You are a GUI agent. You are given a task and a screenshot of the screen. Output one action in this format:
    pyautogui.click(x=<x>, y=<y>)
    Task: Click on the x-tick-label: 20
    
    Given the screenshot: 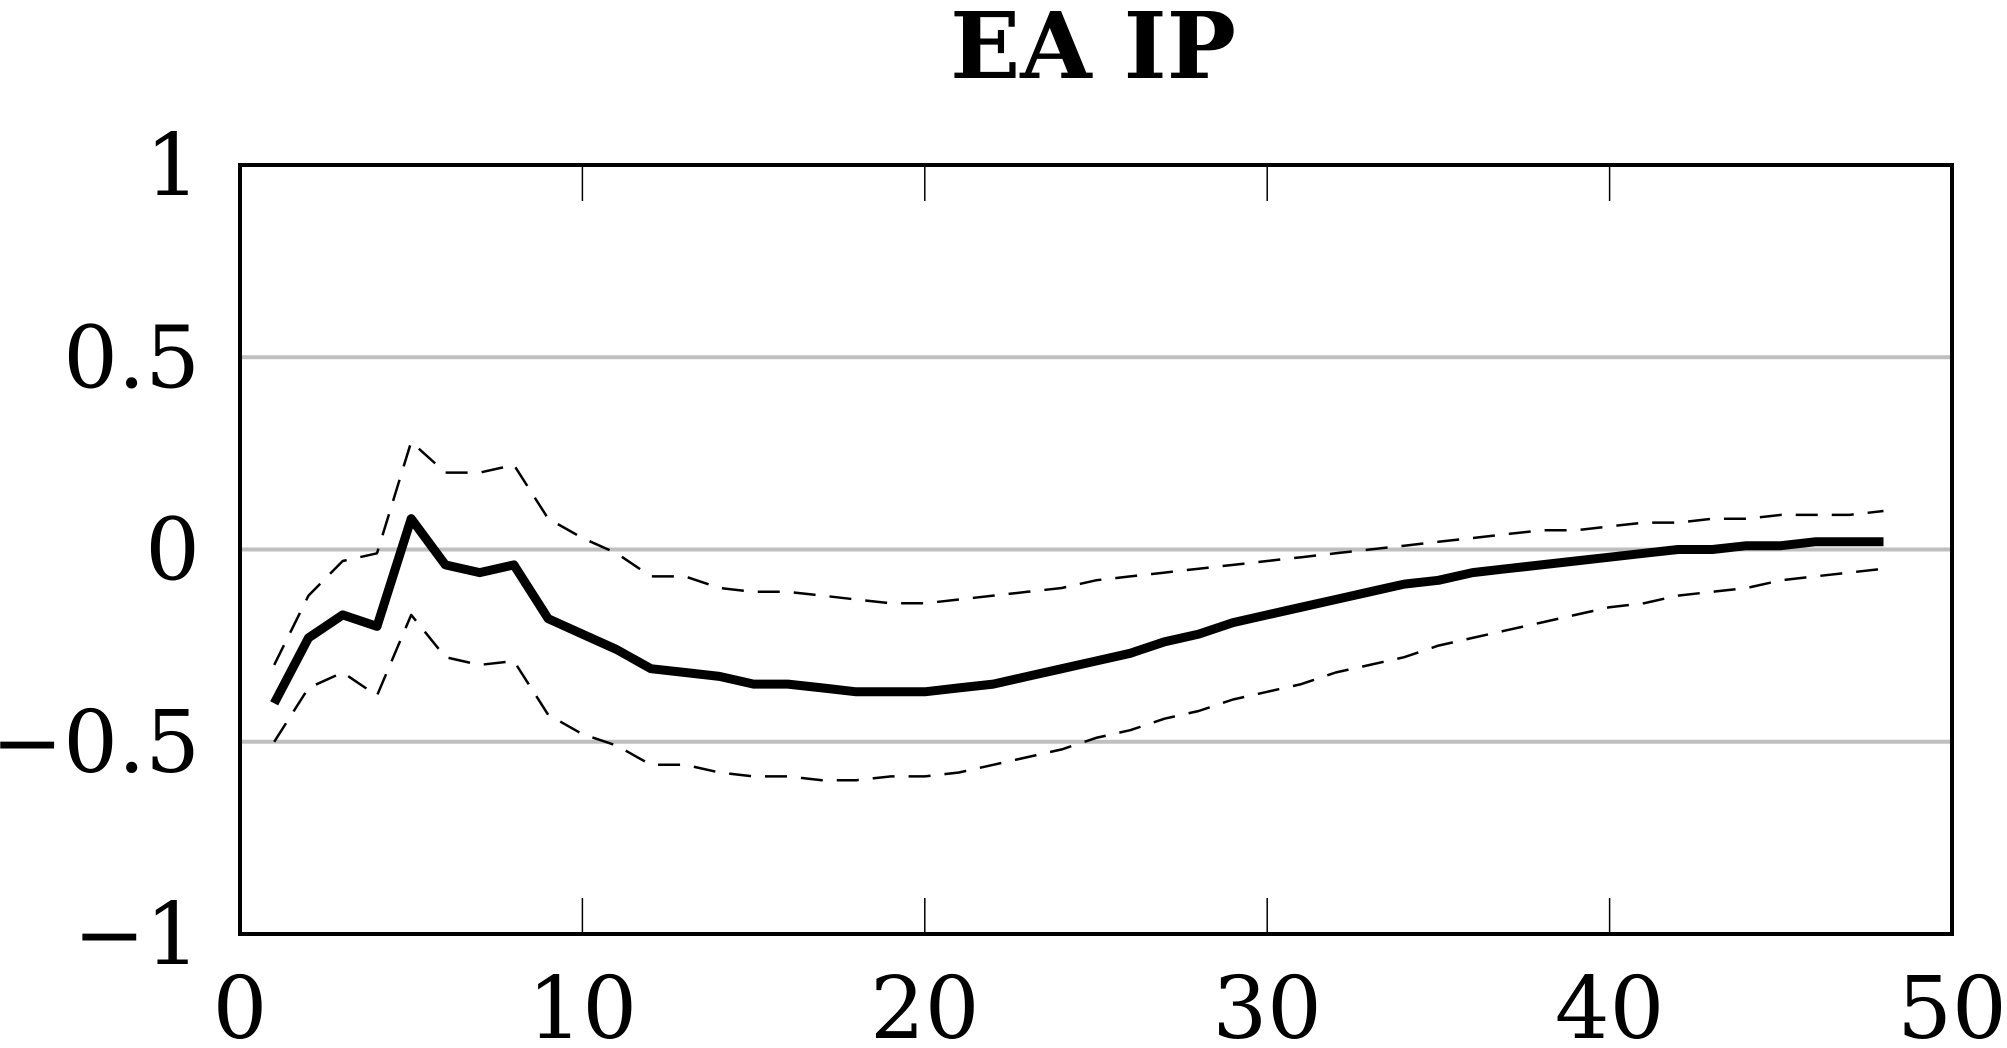 What is the action you would take?
    pyautogui.click(x=924, y=1003)
    